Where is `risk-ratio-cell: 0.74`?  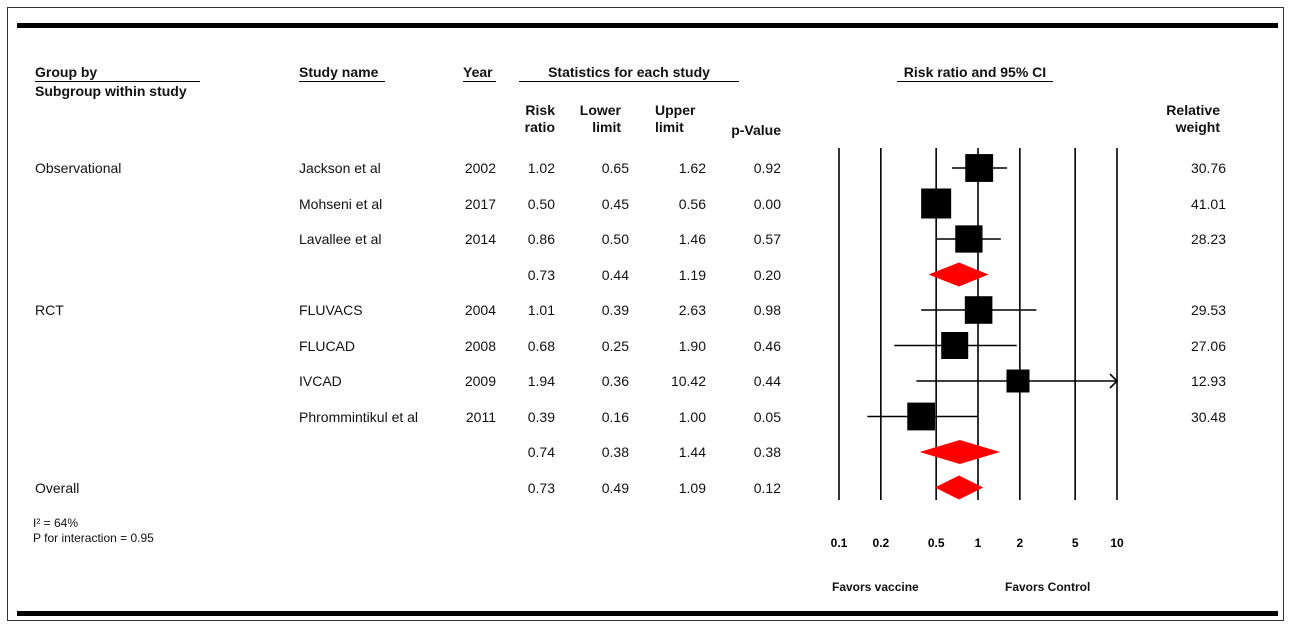
risk-ratio-cell: 0.74 is located at coordinates (541, 452).